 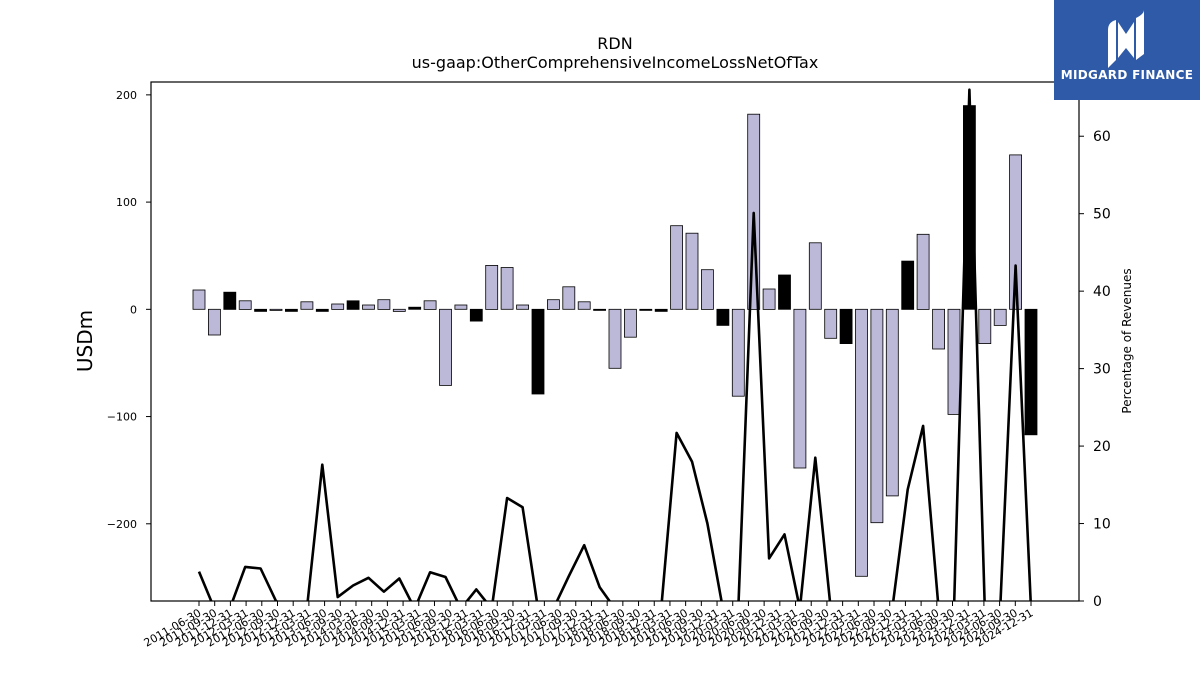 I want to click on y2-tick-label: 60, so click(x=1102, y=137).